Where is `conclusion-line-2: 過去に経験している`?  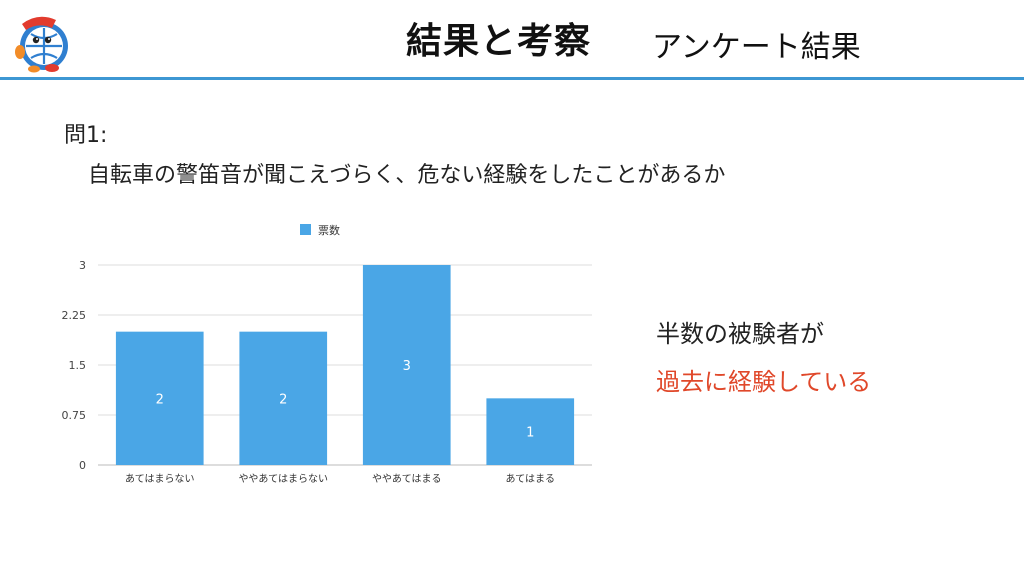
conclusion-line-2: 過去に経験している is located at coordinates (764, 382).